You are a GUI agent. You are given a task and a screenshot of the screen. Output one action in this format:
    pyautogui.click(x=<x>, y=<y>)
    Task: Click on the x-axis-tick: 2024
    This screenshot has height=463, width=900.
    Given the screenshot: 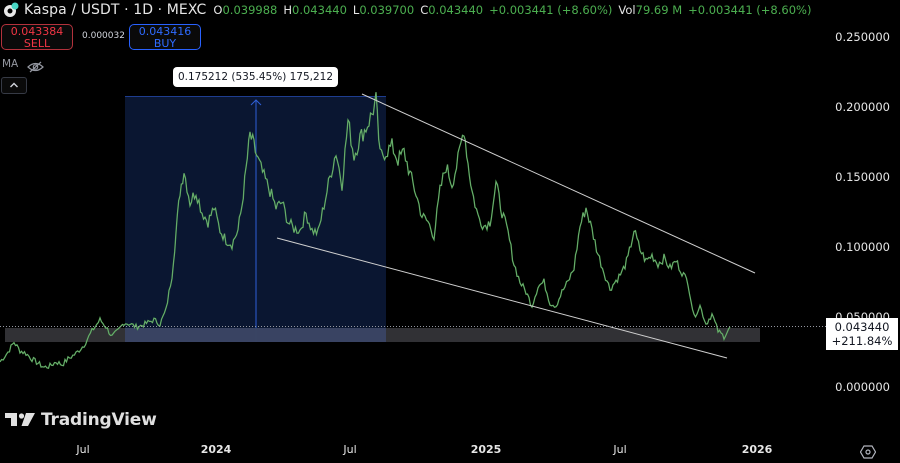 What is the action you would take?
    pyautogui.click(x=216, y=449)
    